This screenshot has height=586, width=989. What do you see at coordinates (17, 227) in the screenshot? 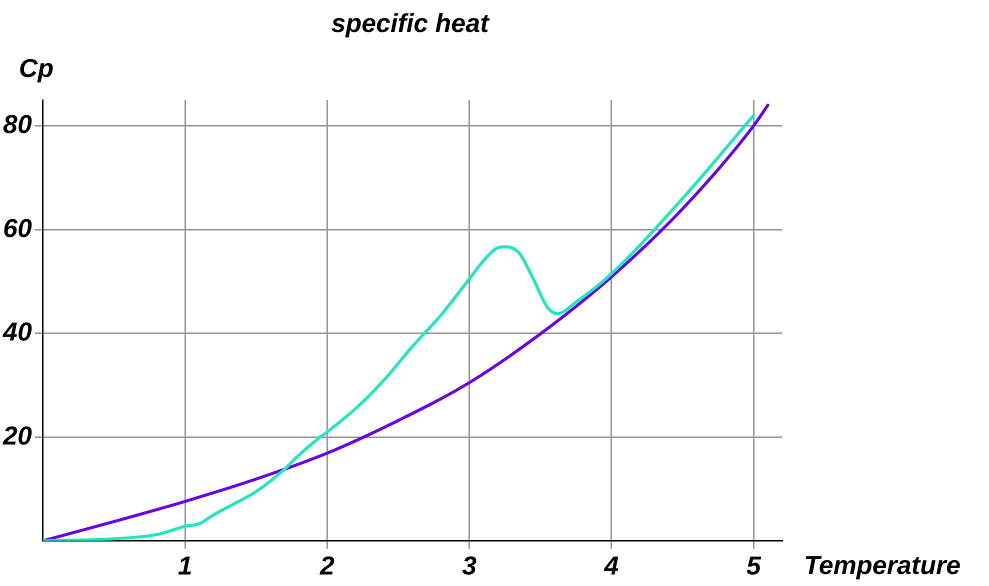
I see `y-tick-label: 60` at bounding box center [17, 227].